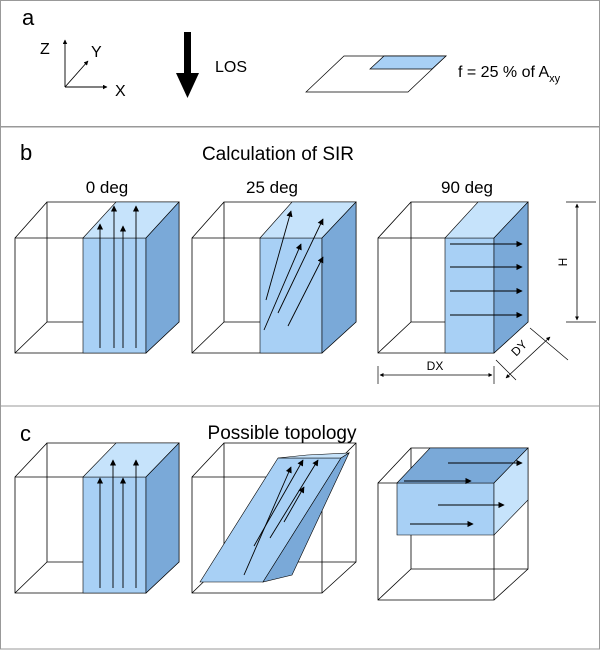 This screenshot has height=650, width=600. What do you see at coordinates (25, 433) in the screenshot?
I see `panel-c-letter: c` at bounding box center [25, 433].